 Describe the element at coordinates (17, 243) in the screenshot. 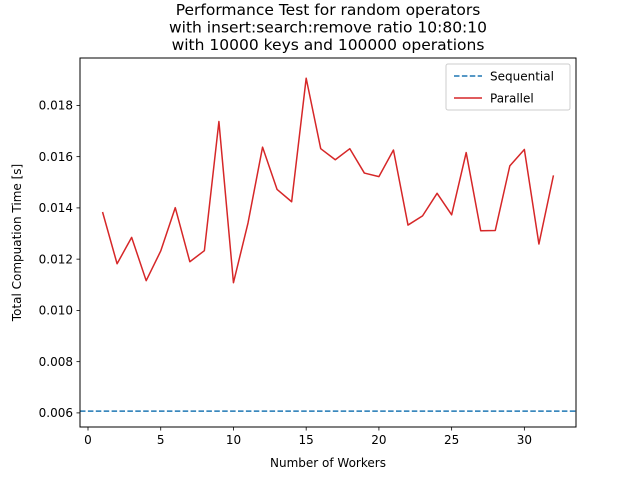

I see `y-axis-label: Total Compuation Time [s]` at that location.